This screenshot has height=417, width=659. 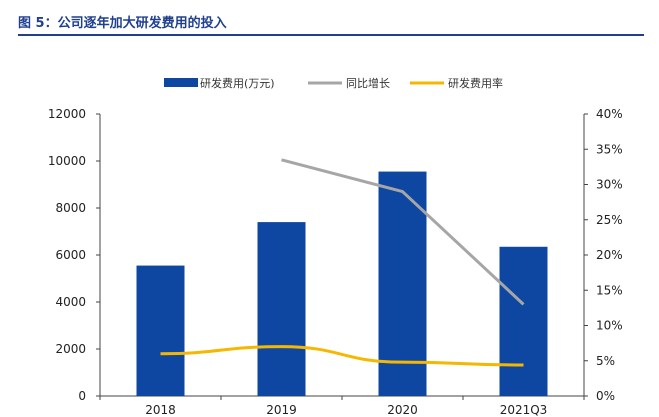 What do you see at coordinates (605, 361) in the screenshot?
I see `right-tick-label: 5%` at bounding box center [605, 361].